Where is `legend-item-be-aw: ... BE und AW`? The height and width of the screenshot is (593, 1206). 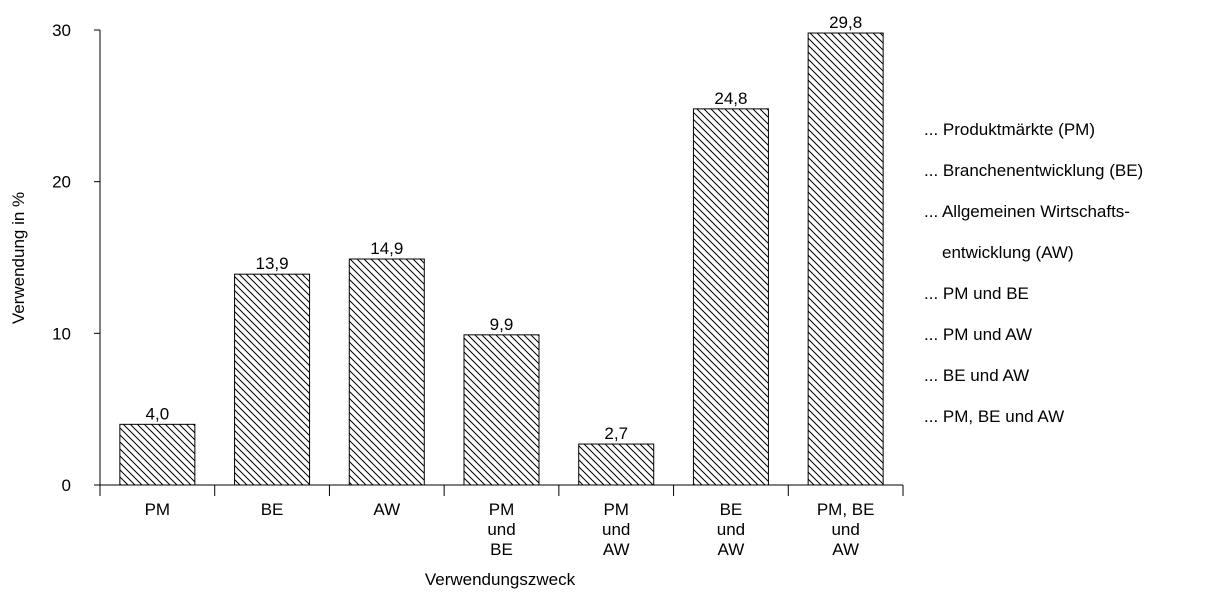
legend-item-be-aw: ... BE und AW is located at coordinates (977, 375).